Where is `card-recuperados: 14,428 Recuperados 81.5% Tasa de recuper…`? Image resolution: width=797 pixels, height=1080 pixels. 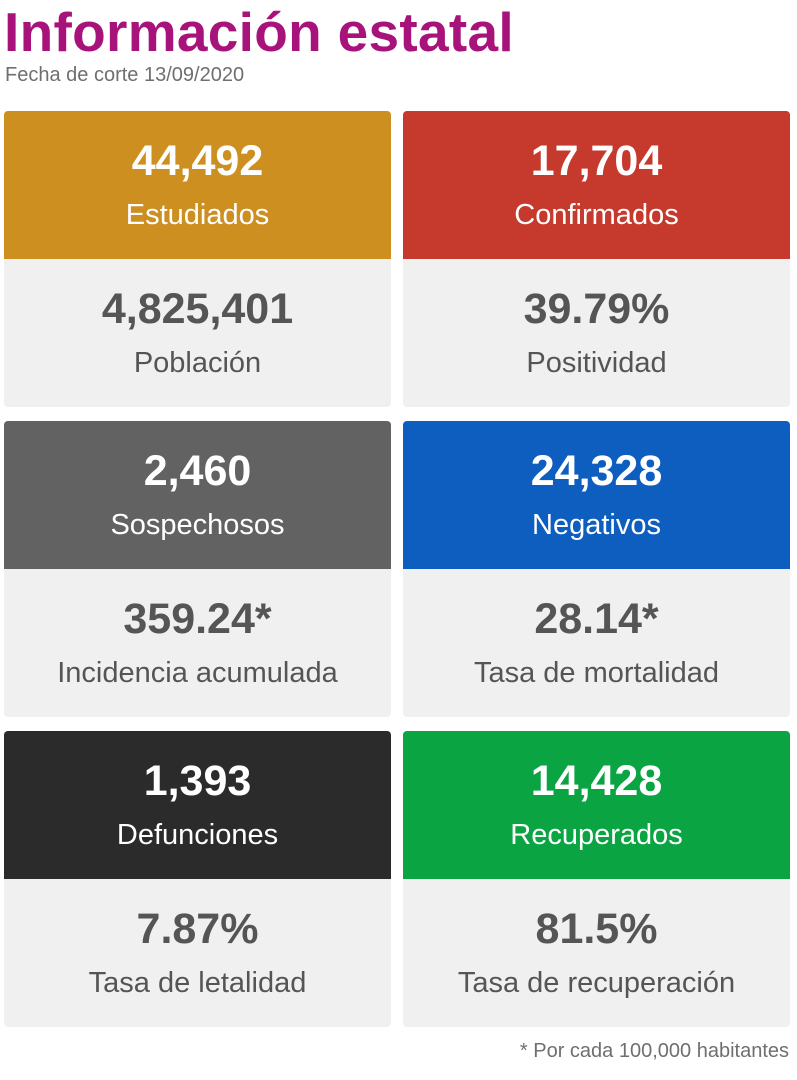 card-recuperados: 14,428 Recuperados 81.5% Tasa de recuper… is located at coordinates (596, 879).